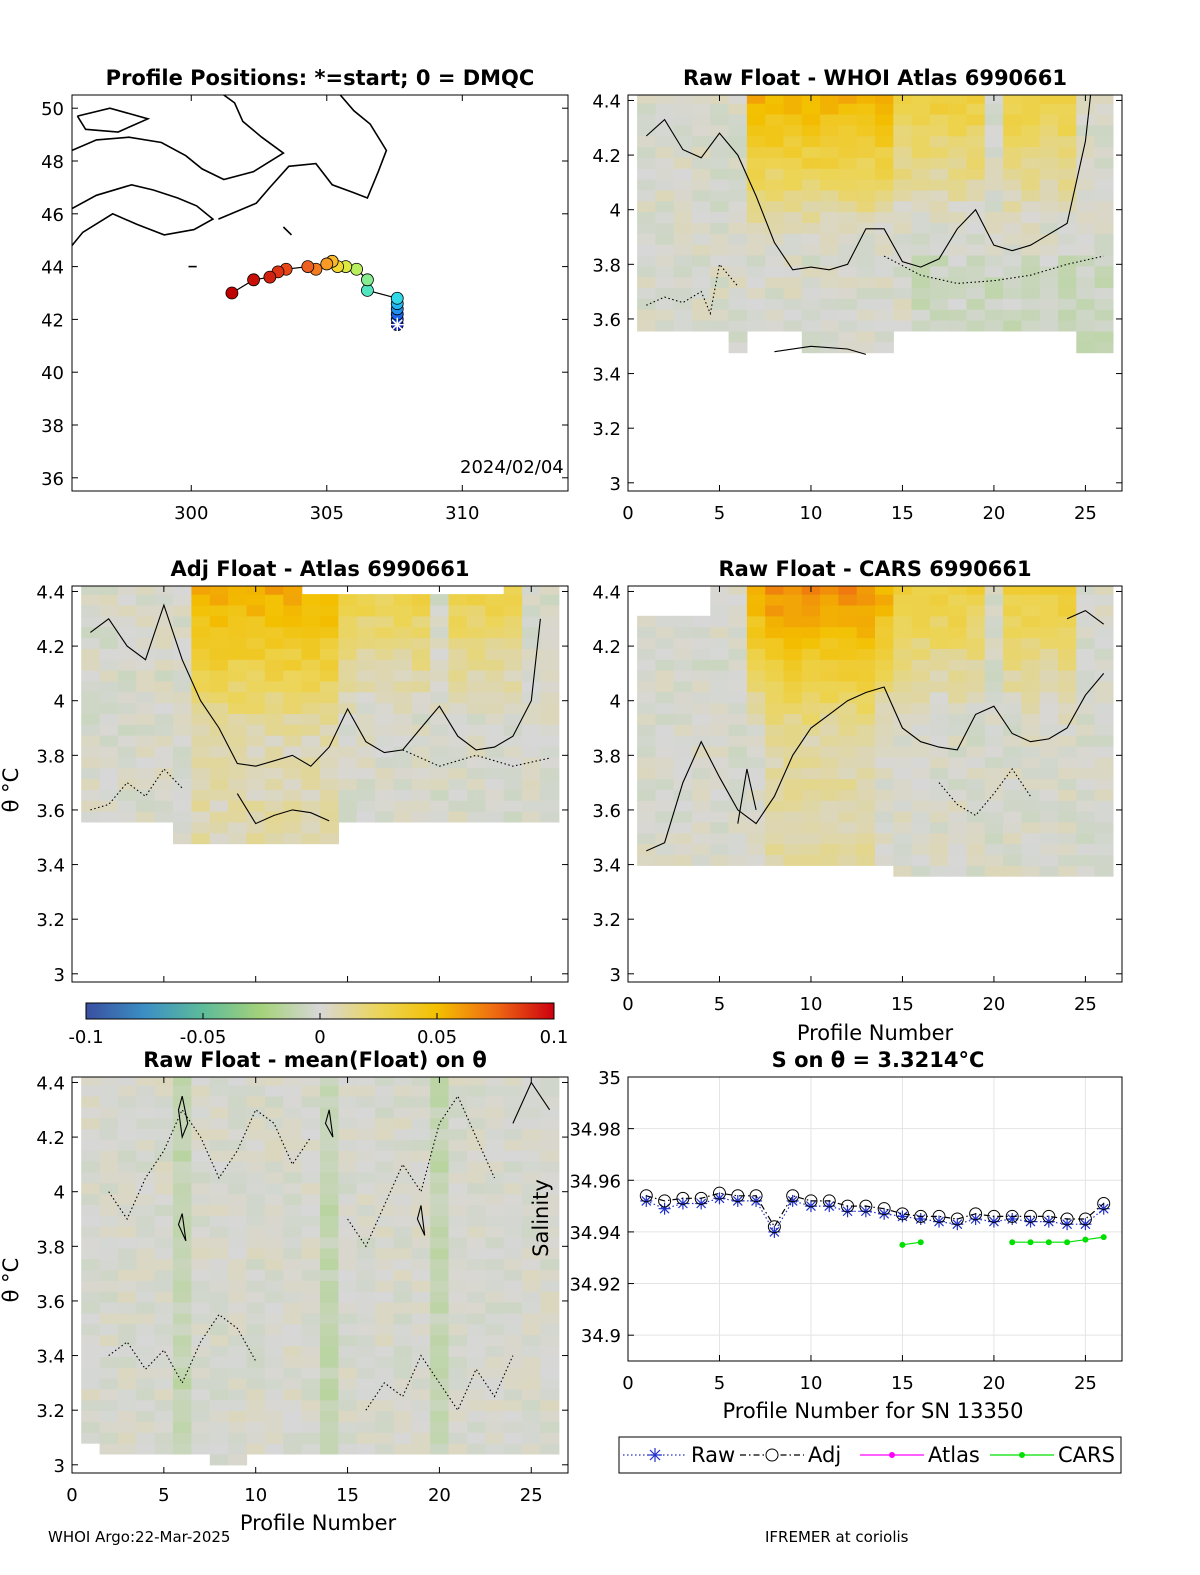 This screenshot has height=1575, width=1200. Describe the element at coordinates (163, 1495) in the screenshot. I see `xtick-label: 5` at that location.